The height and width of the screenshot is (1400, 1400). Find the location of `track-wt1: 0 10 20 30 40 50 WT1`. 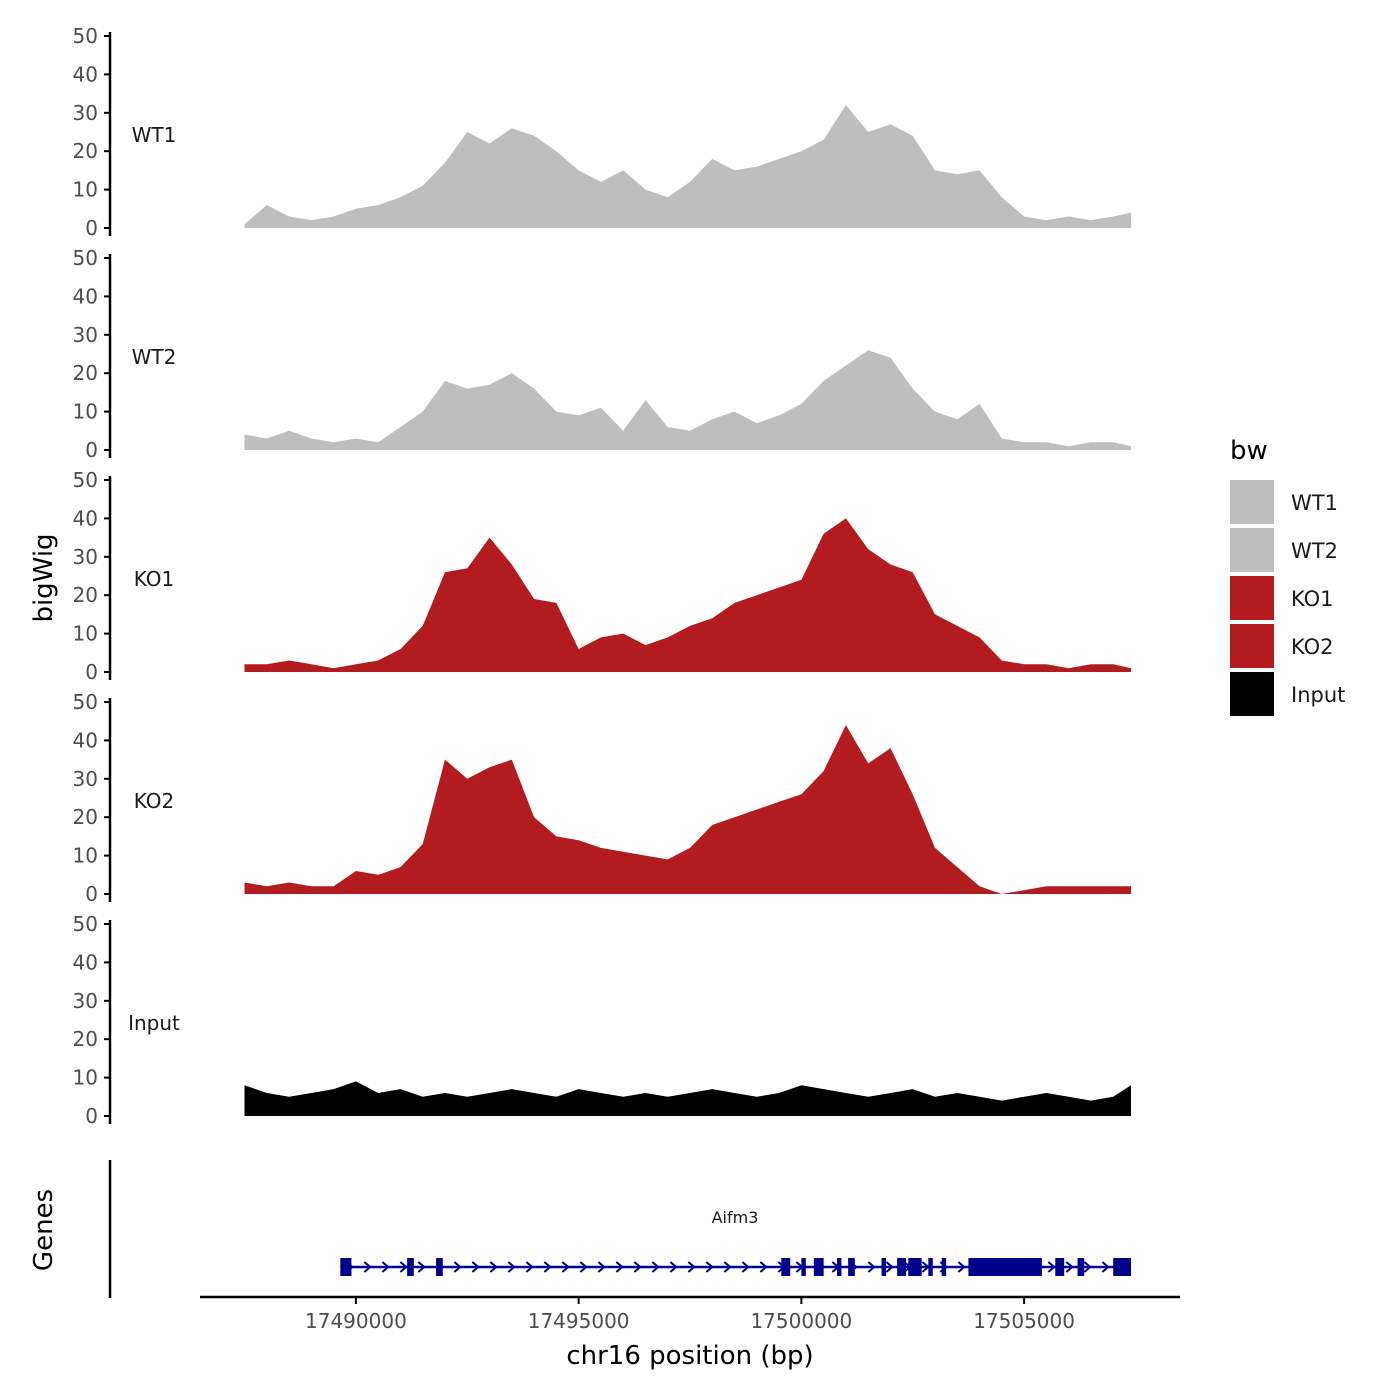

track-wt1: 0 10 20 30 40 50 WT1 is located at coordinates (602, 132).